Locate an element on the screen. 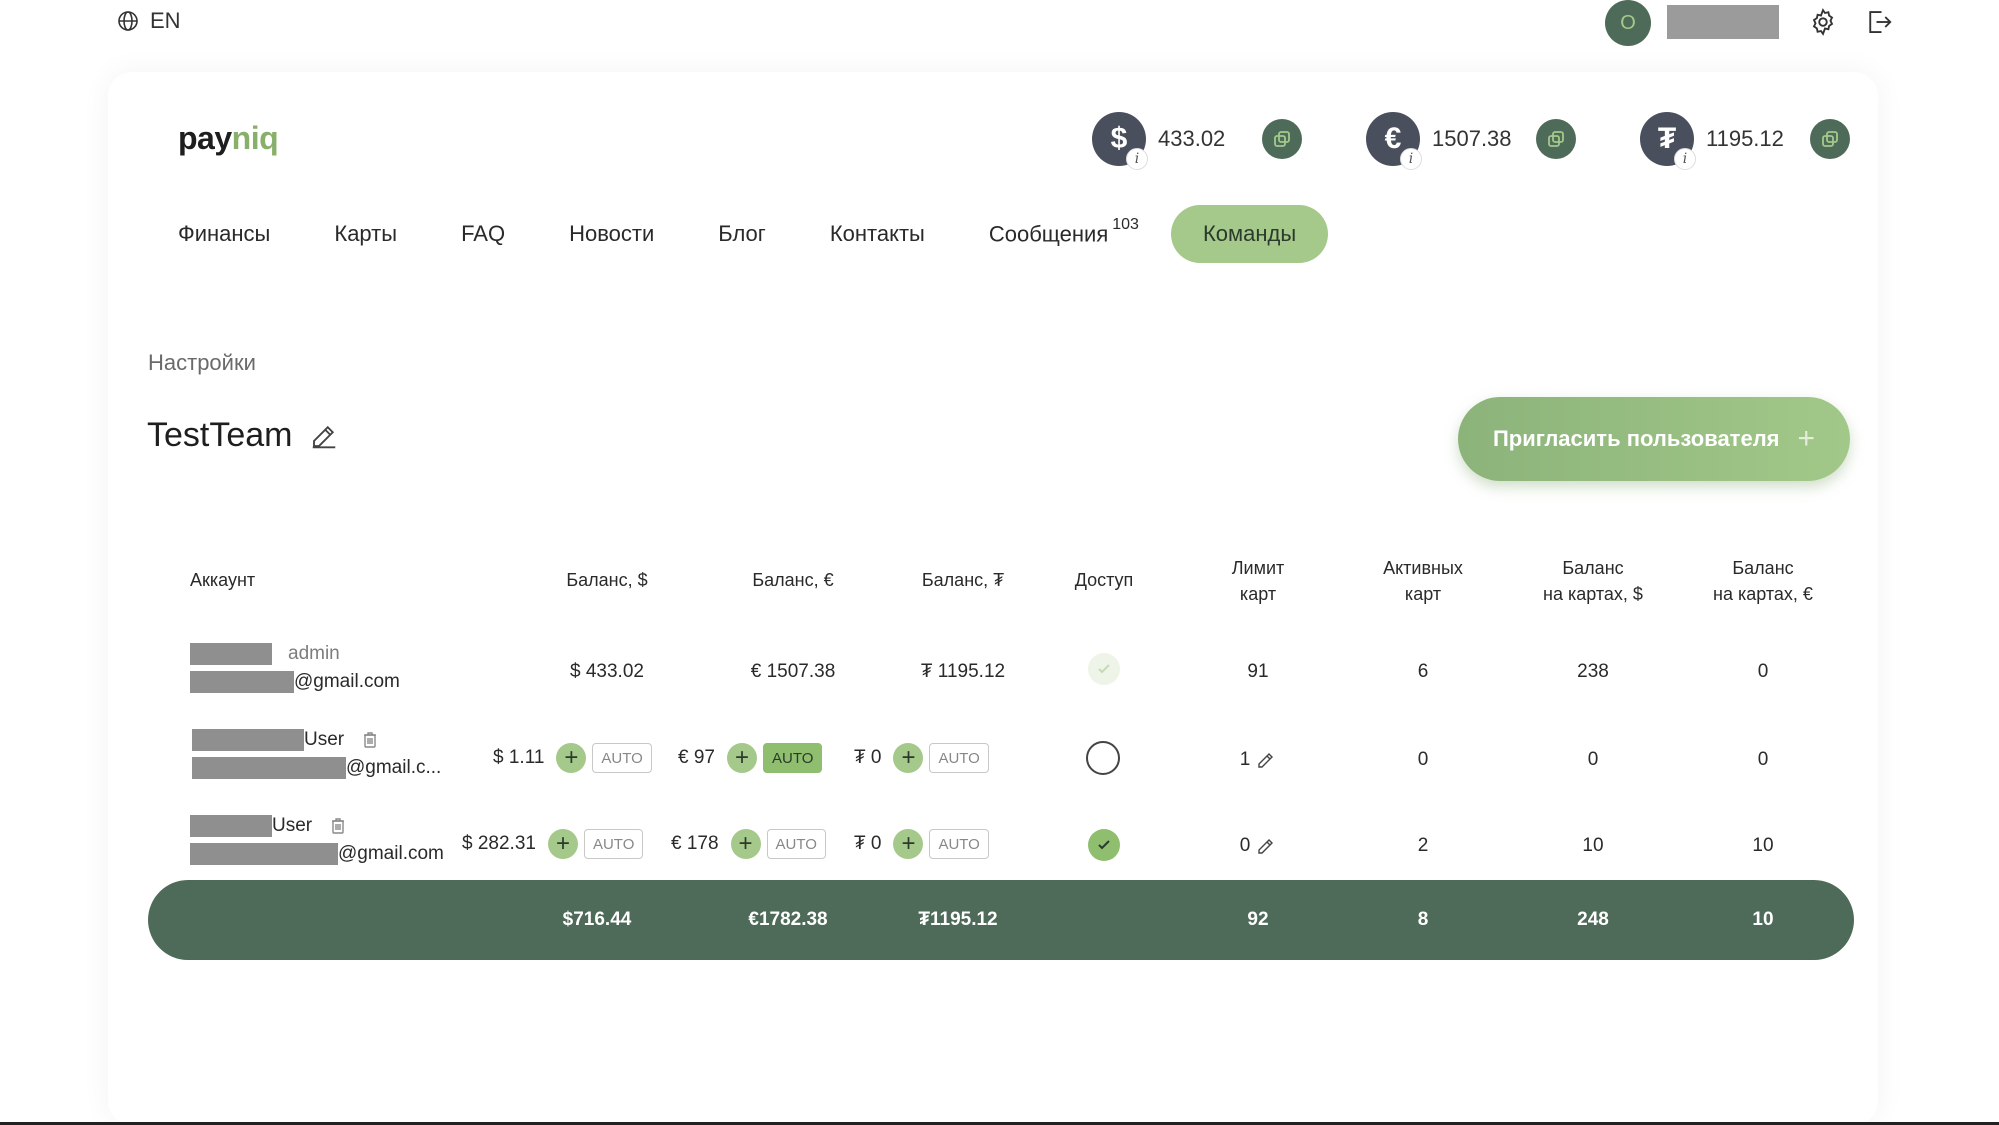  nav-blog: Блог is located at coordinates (742, 233).